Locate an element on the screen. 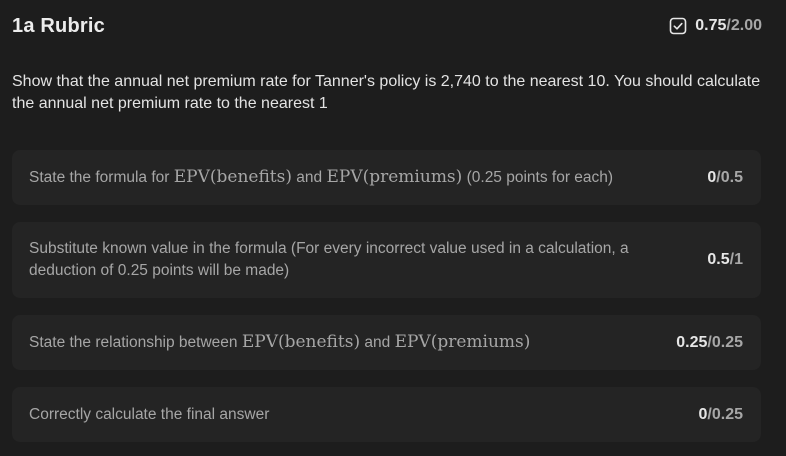 The height and width of the screenshot is (456, 786). criterion-text: Correctly calculate the final answer is located at coordinates (149, 414).